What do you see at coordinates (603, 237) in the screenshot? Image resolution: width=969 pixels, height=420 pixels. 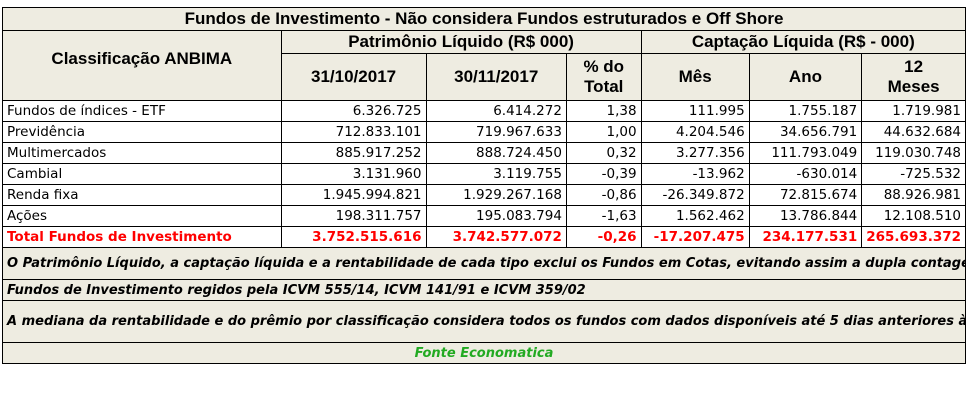 I see `total-pct: -0,26` at bounding box center [603, 237].